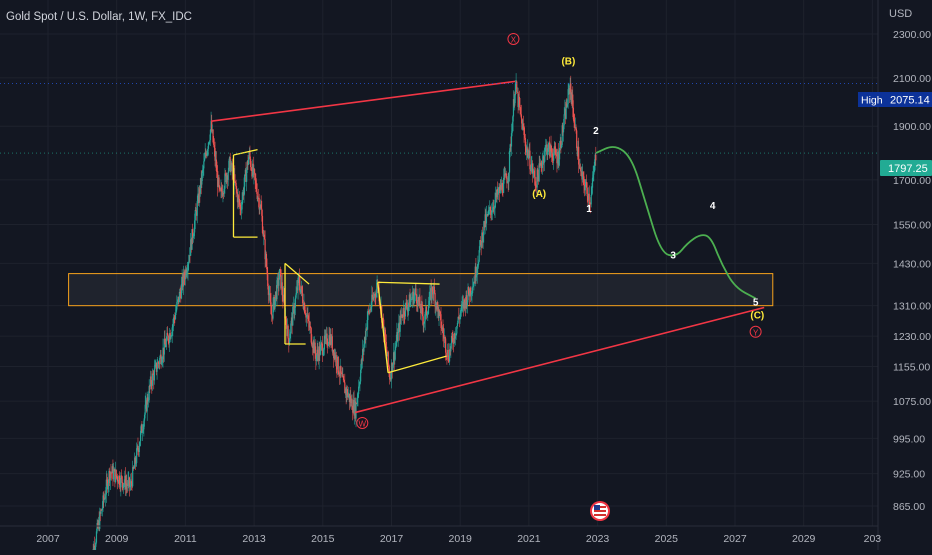 This screenshot has height=555, width=932. What do you see at coordinates (667, 539) in the screenshot?
I see `x-tick-label: 2025` at bounding box center [667, 539].